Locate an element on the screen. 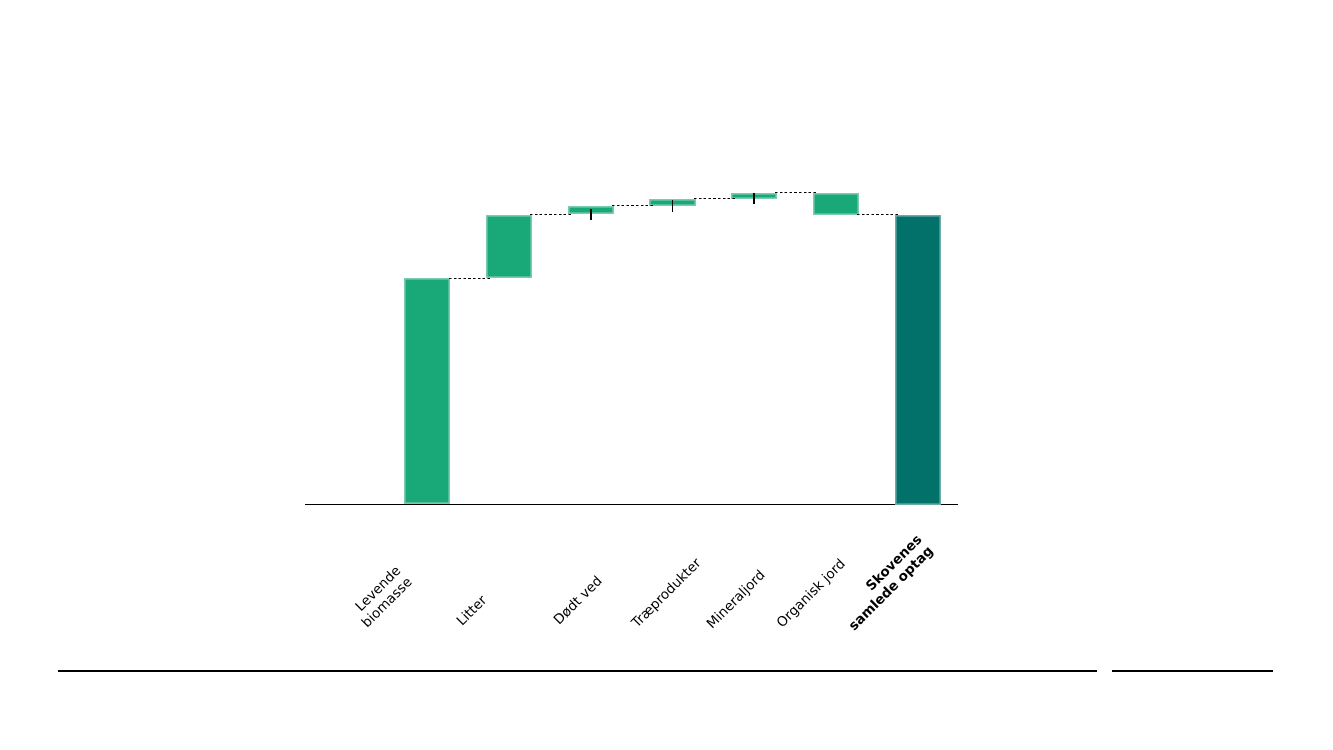 The height and width of the screenshot is (750, 1333). x-axis-label: Træprodukter is located at coordinates (666, 593).